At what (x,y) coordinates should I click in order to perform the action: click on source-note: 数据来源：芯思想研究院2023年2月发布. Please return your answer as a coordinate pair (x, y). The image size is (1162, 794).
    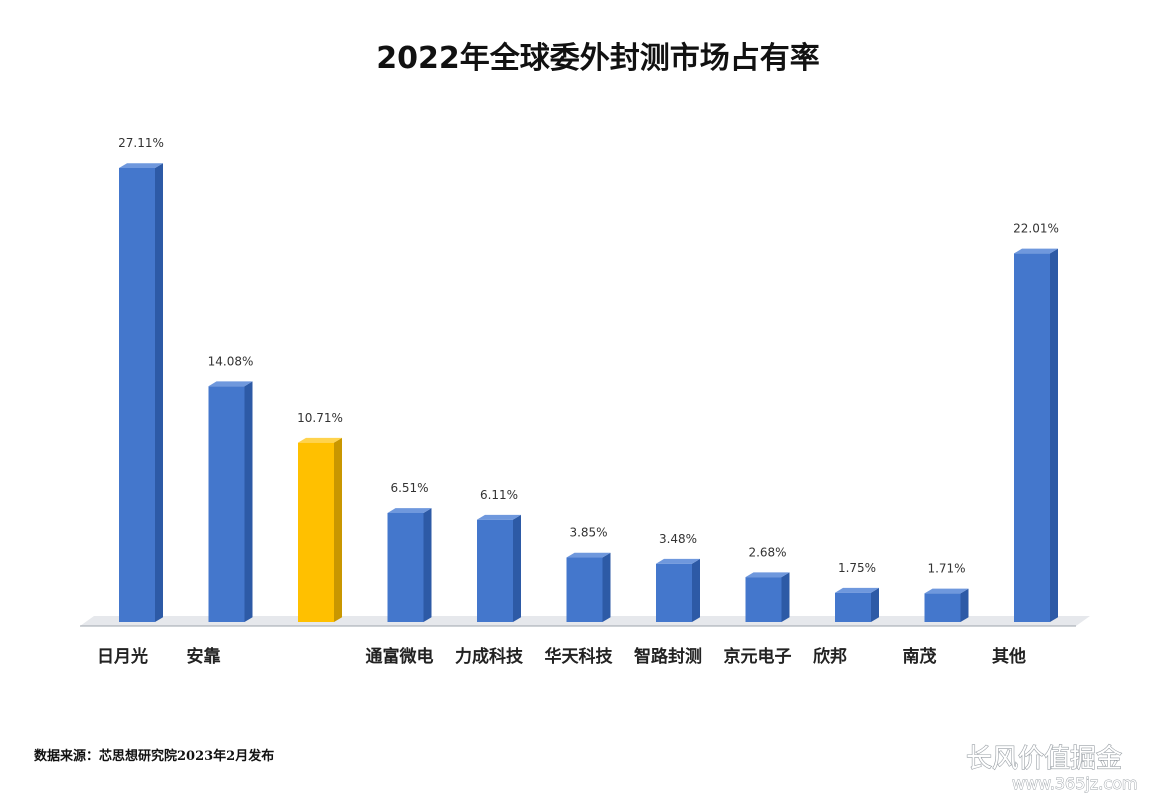
    Looking at the image, I should click on (154, 756).